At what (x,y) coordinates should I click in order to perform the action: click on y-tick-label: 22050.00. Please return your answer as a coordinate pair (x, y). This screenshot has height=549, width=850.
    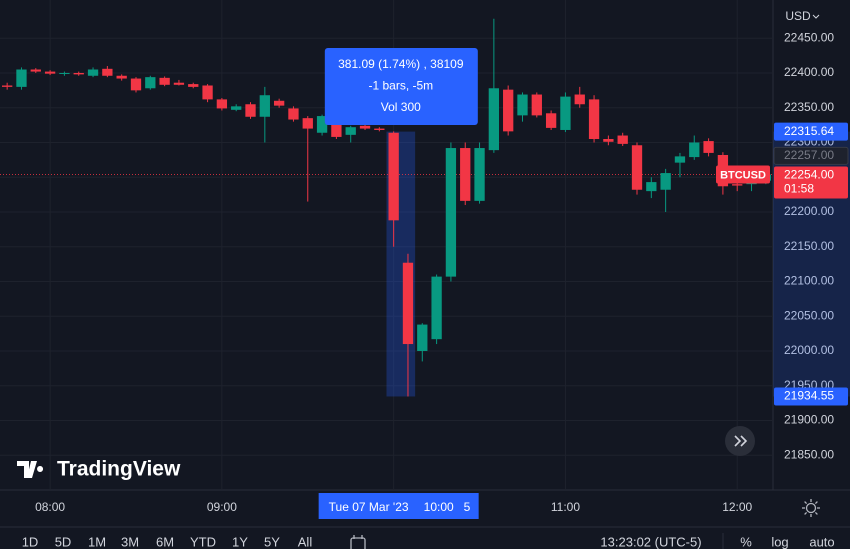
    Looking at the image, I should click on (809, 315).